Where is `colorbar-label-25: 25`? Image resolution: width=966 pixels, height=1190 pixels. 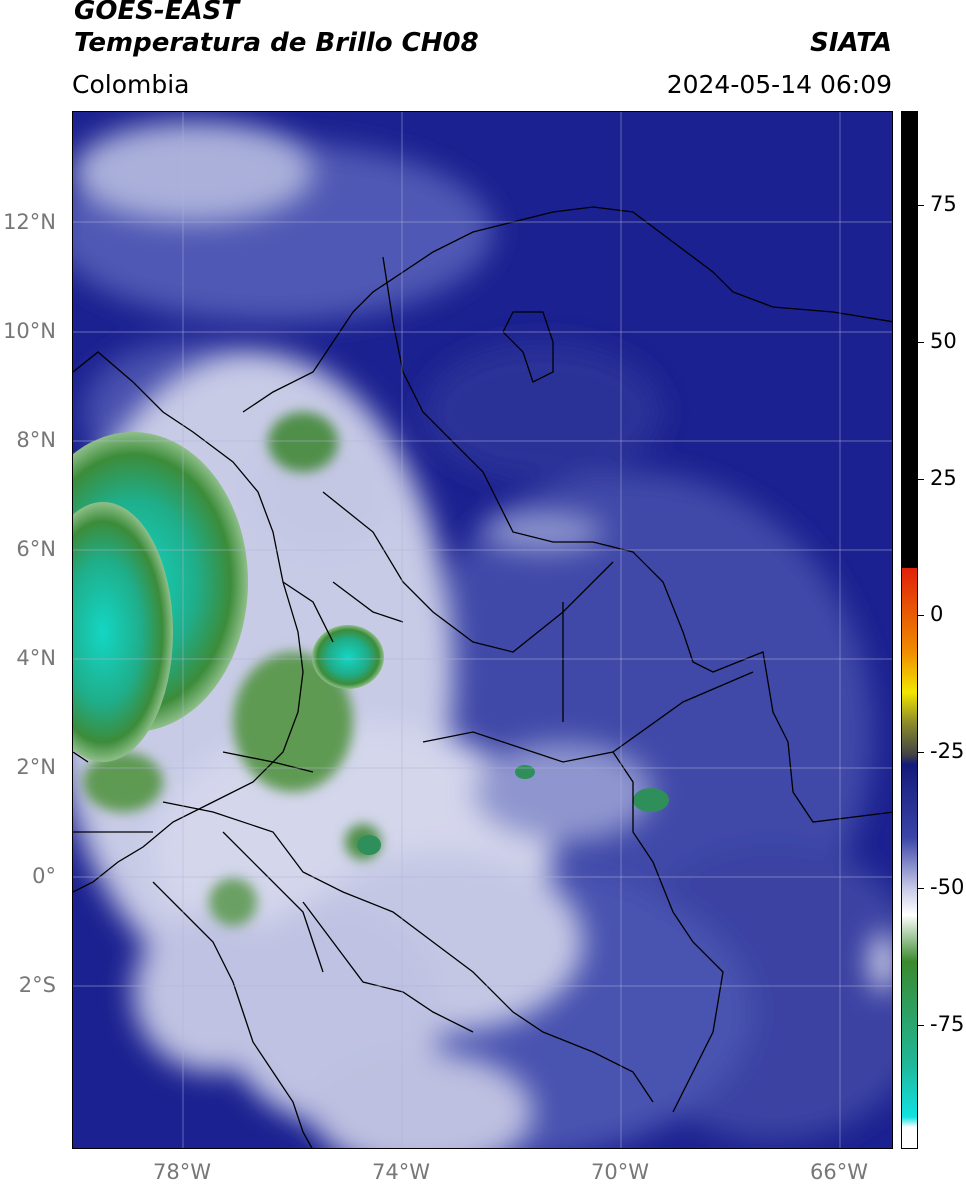 colorbar-label-25: 25 is located at coordinates (943, 478).